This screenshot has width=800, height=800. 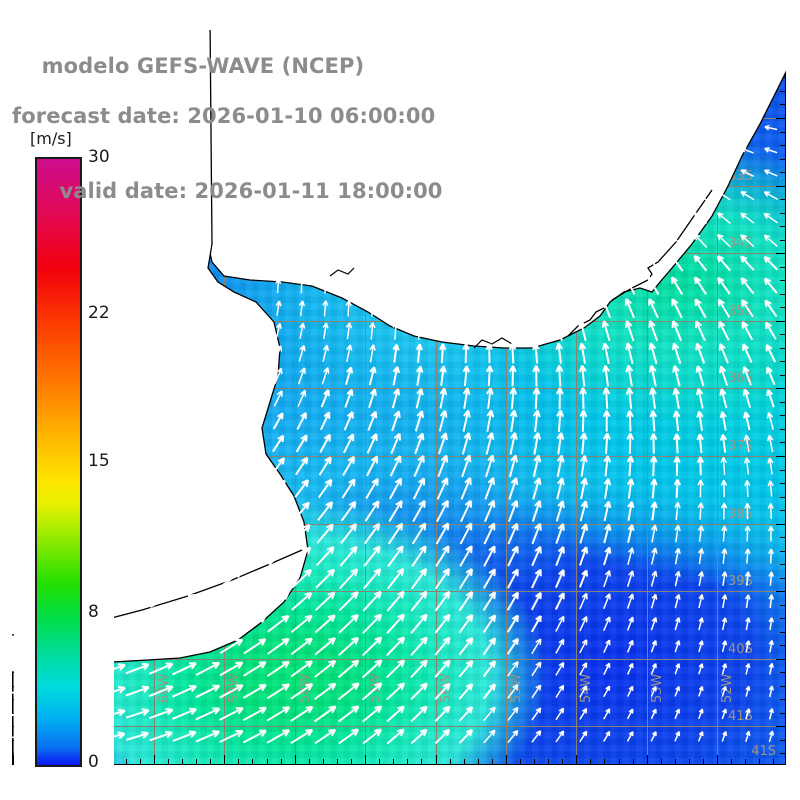 What do you see at coordinates (235, 688) in the screenshot?
I see `lon-label: 59W` at bounding box center [235, 688].